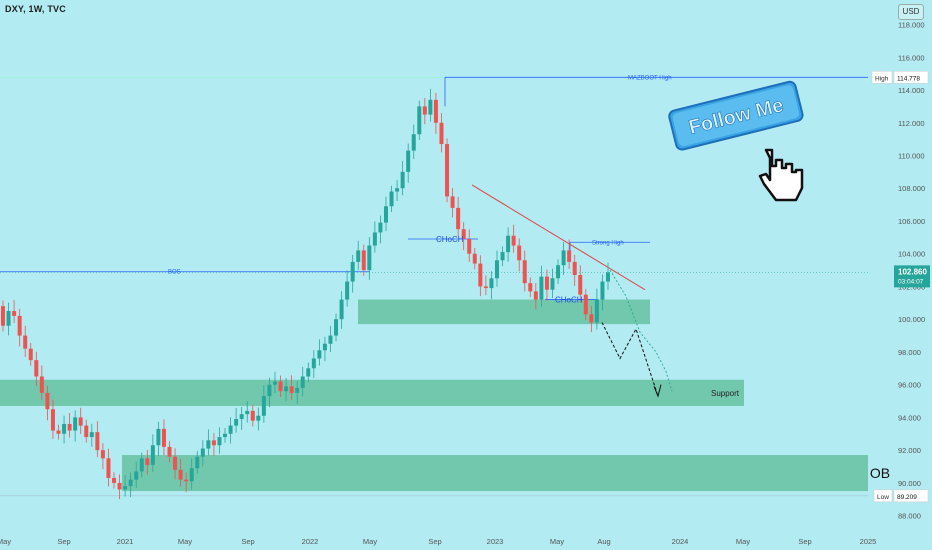 This screenshot has height=550, width=932. I want to click on y-tick-label: 116.000, so click(911, 57).